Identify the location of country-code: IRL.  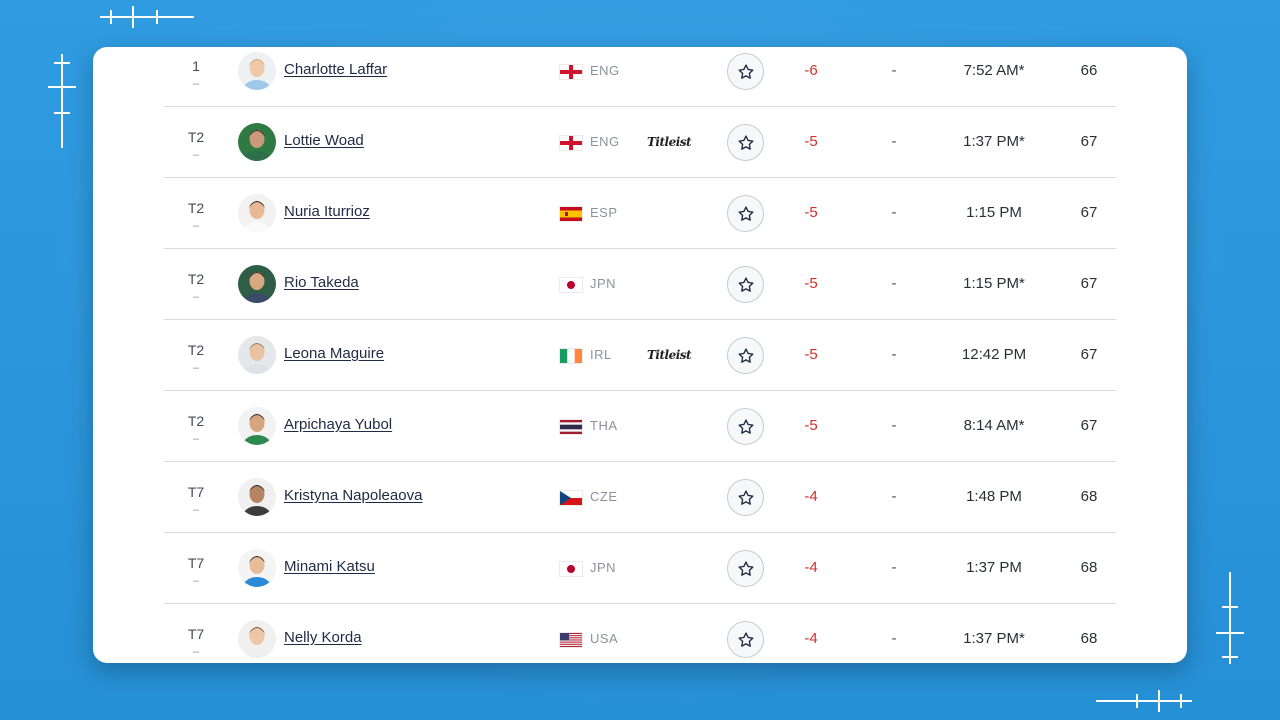
(601, 354).